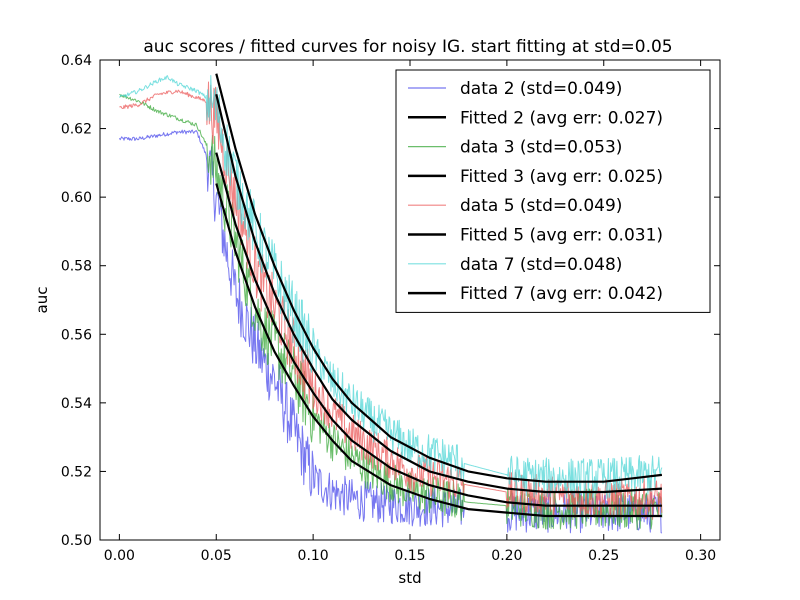 The height and width of the screenshot is (600, 800). What do you see at coordinates (561, 177) in the screenshot?
I see `legend-label-fitted-3-avg-err-0-025: Fitted 3 (avg err: 0.025)` at bounding box center [561, 177].